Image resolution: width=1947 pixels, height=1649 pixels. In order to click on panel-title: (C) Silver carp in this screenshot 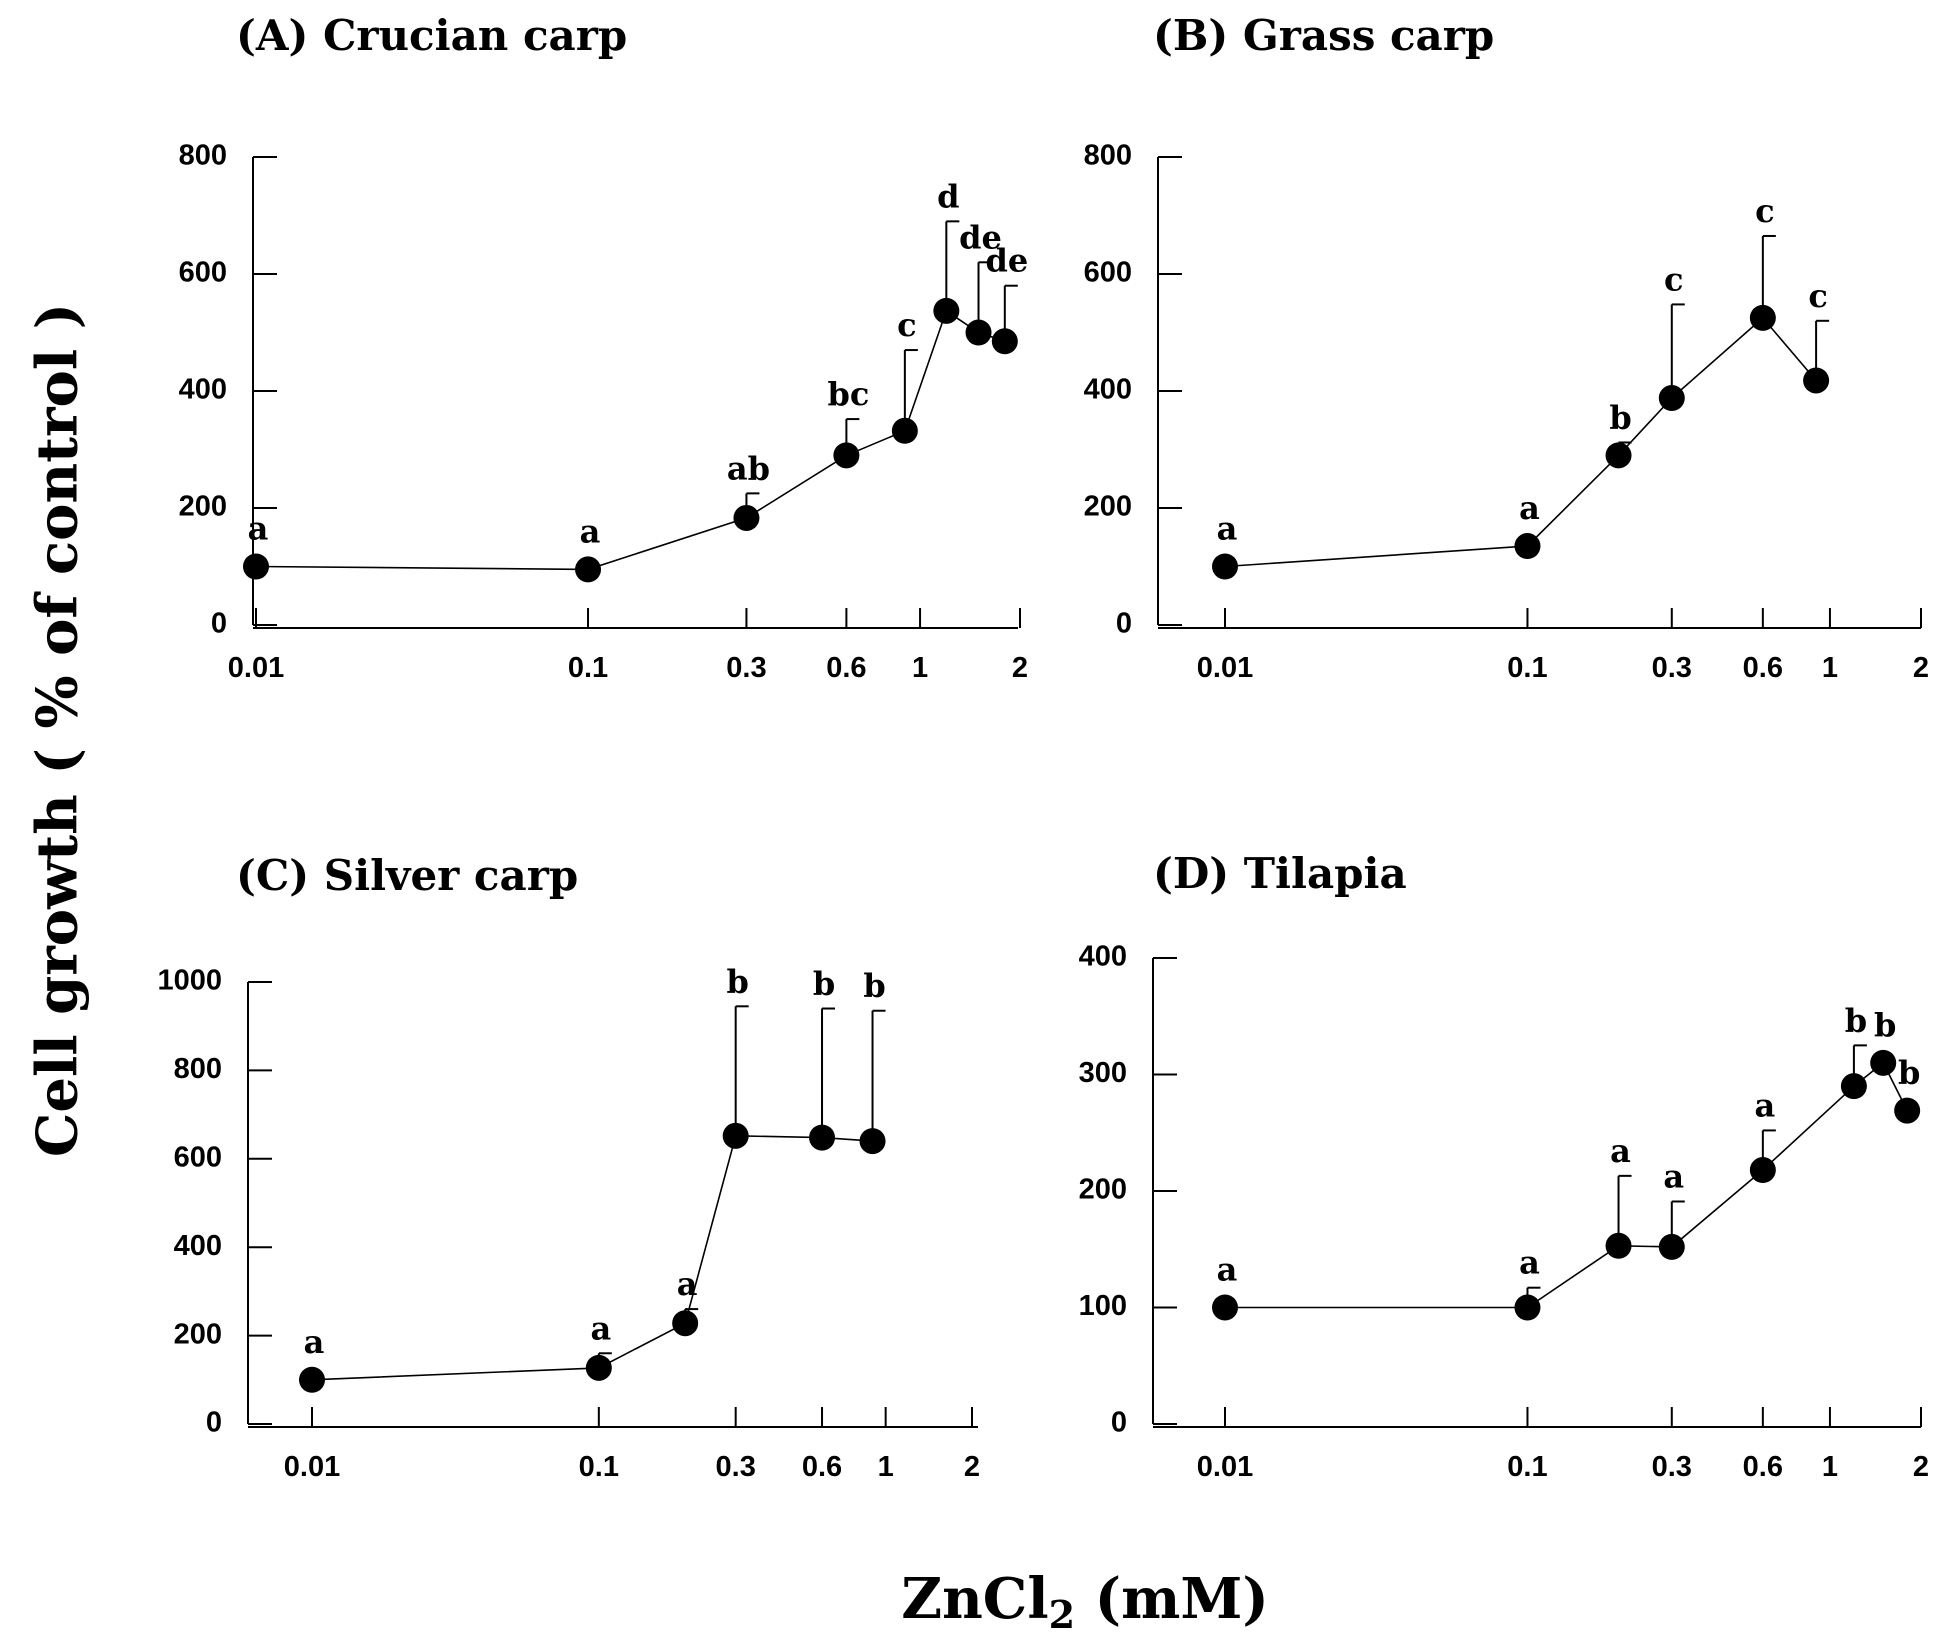, I will do `click(407, 875)`.